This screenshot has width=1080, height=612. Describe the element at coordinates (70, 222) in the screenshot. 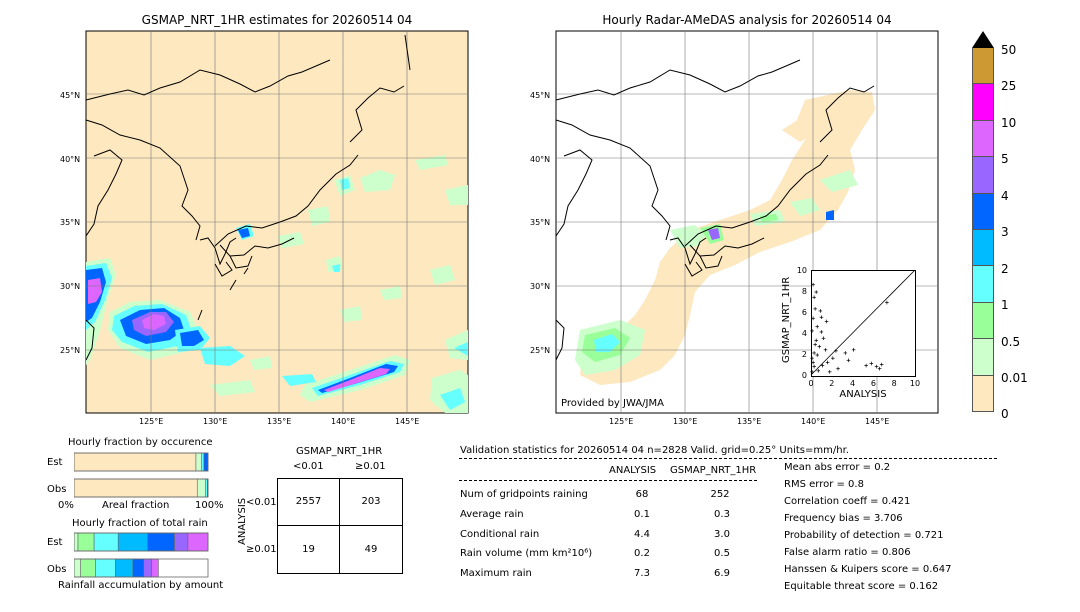

I see `left-lat-35: 35°N` at that location.